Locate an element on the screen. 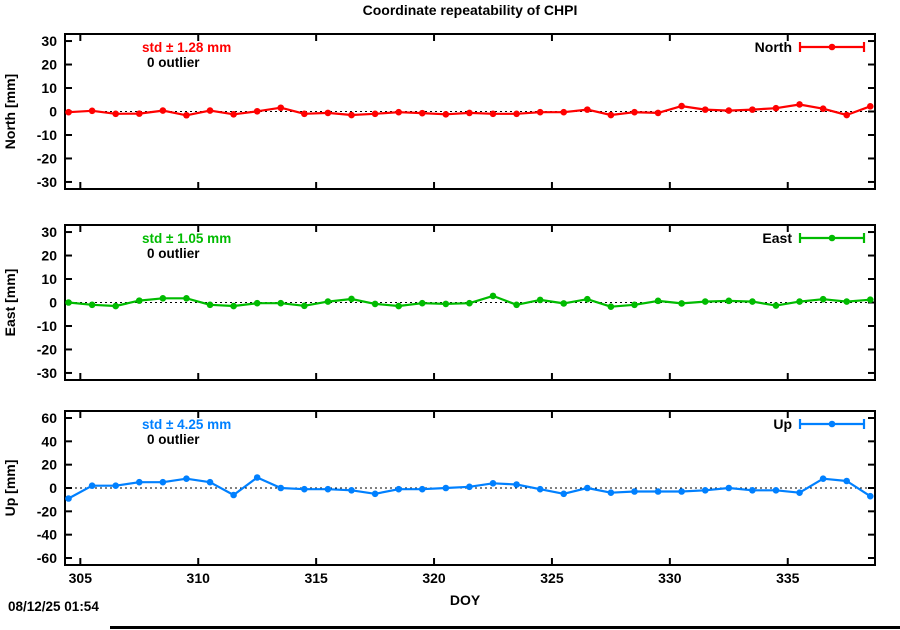 This screenshot has width=900, height=630. bottom-divider is located at coordinates (505, 627).